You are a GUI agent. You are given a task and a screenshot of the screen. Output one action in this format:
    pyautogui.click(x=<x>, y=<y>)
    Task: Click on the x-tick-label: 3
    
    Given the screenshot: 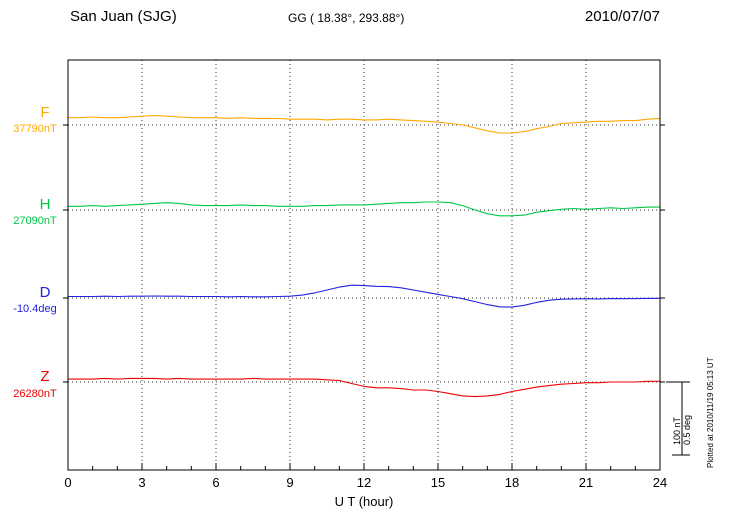 What is the action you would take?
    pyautogui.click(x=142, y=482)
    